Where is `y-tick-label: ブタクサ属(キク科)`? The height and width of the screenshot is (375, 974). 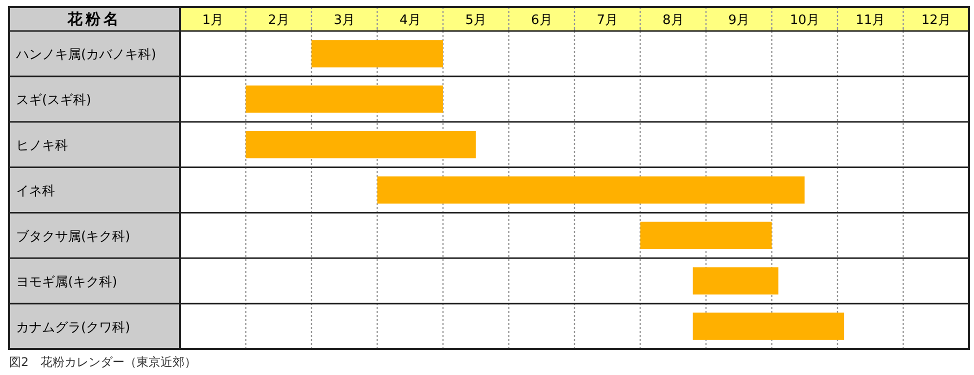 y-tick-label: ブタクサ属(キク科) is located at coordinates (73, 236).